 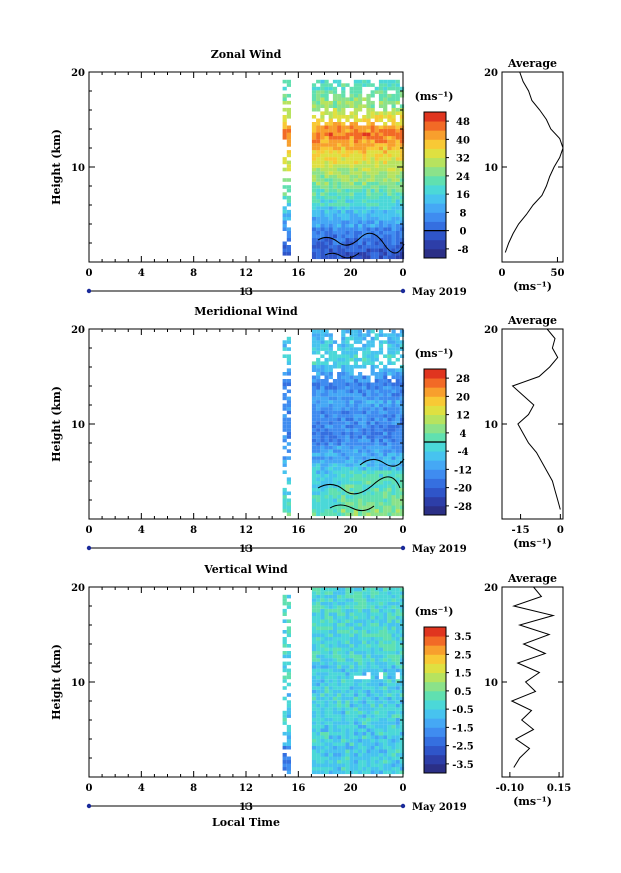 I want to click on day-label: 13, so click(x=246, y=549).